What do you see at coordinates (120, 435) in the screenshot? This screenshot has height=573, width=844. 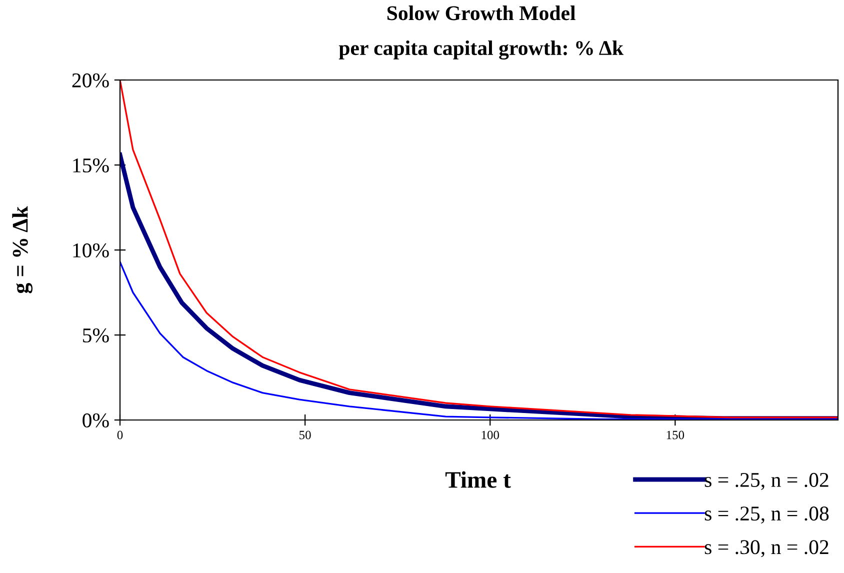 I see `x-tick-label: 0` at bounding box center [120, 435].